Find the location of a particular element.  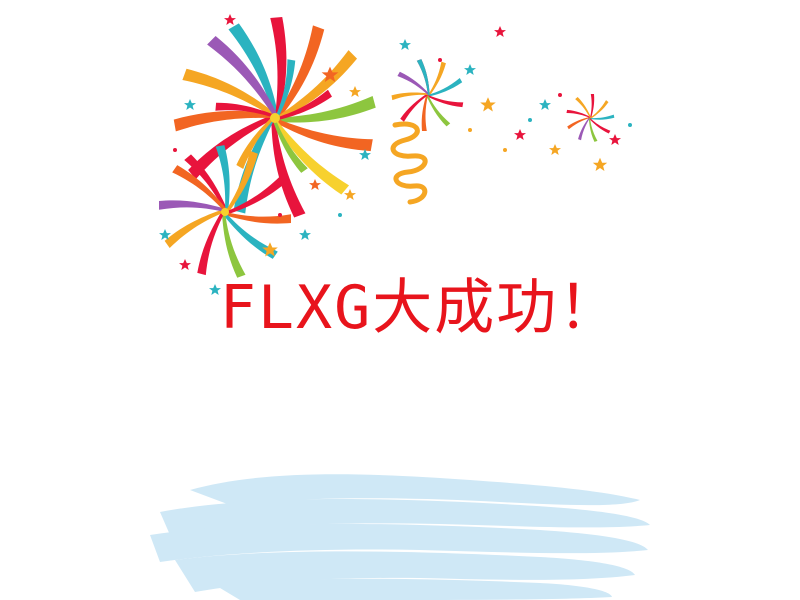

celebration-headline: FLXG大成功！ is located at coordinates (420, 308).